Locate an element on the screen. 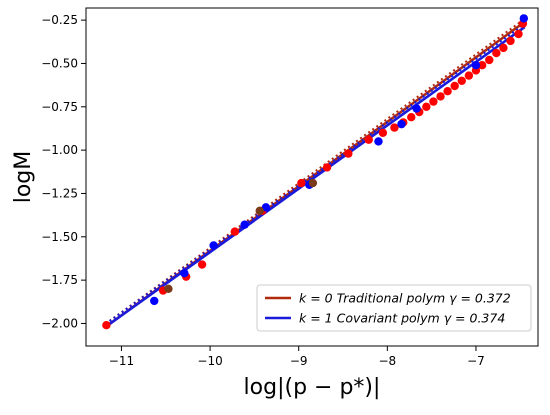 The height and width of the screenshot is (415, 550). y-tick-label: −0.25 is located at coordinates (59, 20).